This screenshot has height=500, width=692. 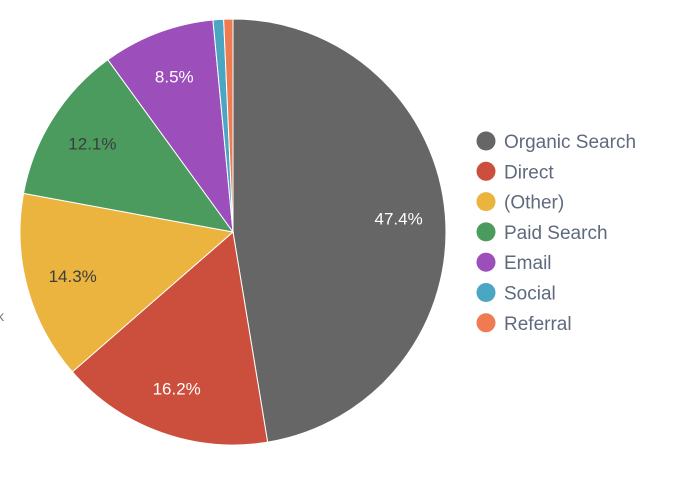 I want to click on legend-label-paid-search: Paid Search, so click(x=556, y=233).